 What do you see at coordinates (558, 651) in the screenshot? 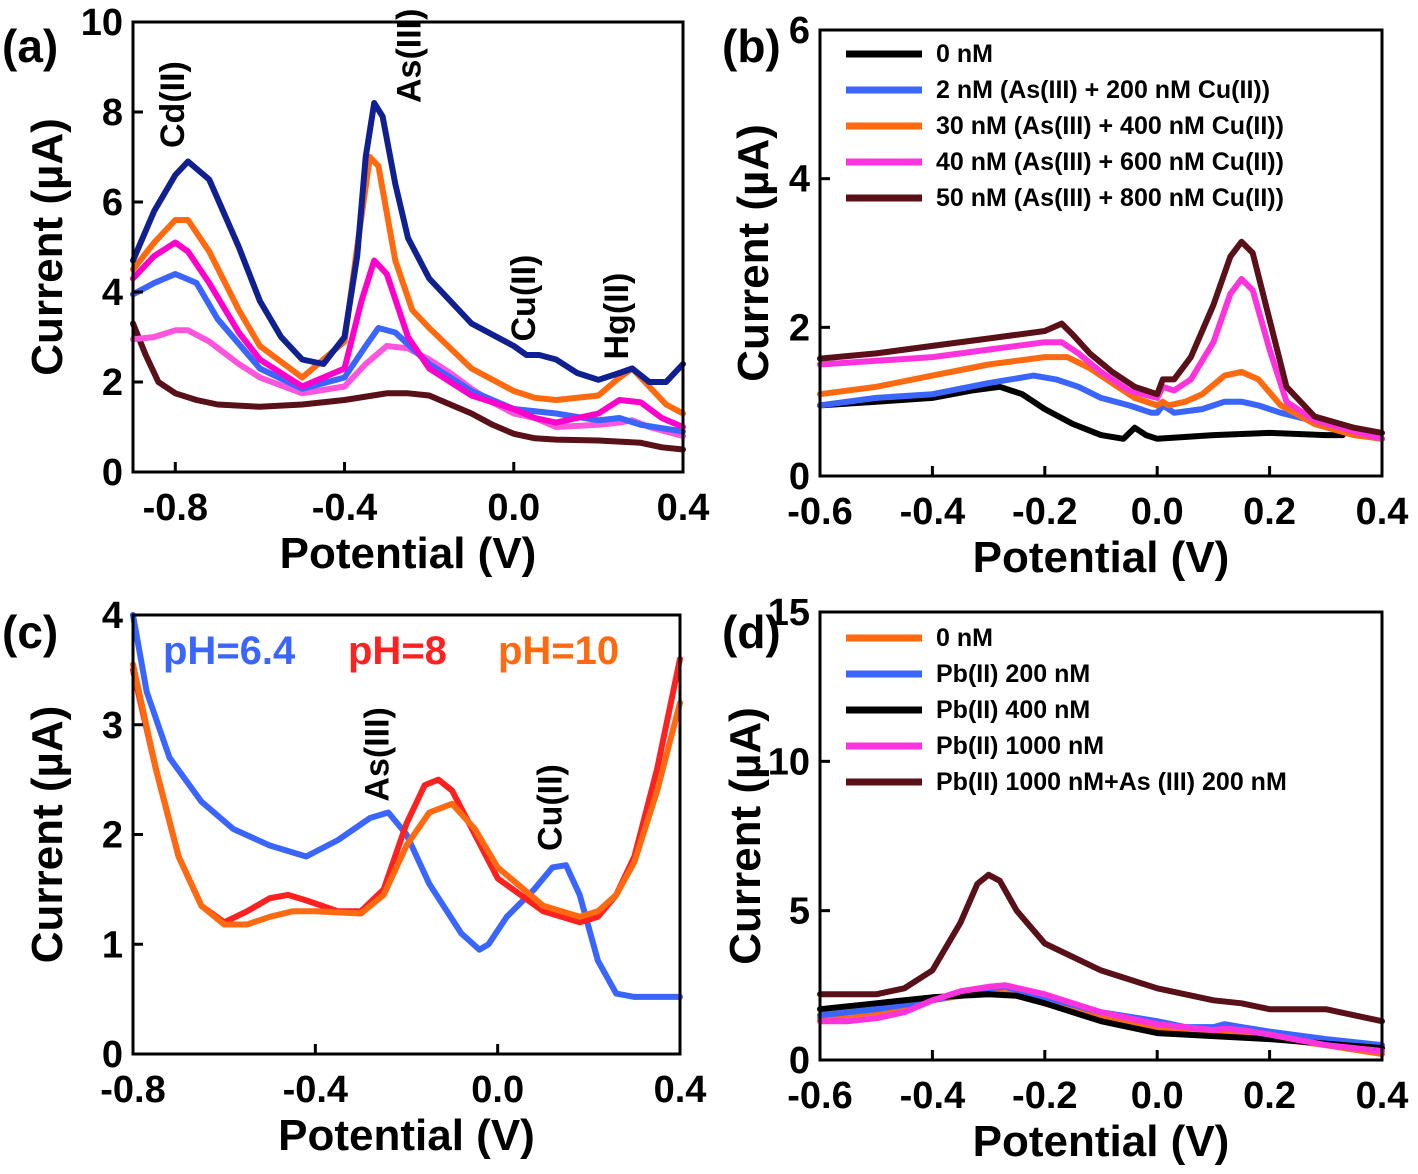
I see `legend-text-entry: pH=10` at bounding box center [558, 651].